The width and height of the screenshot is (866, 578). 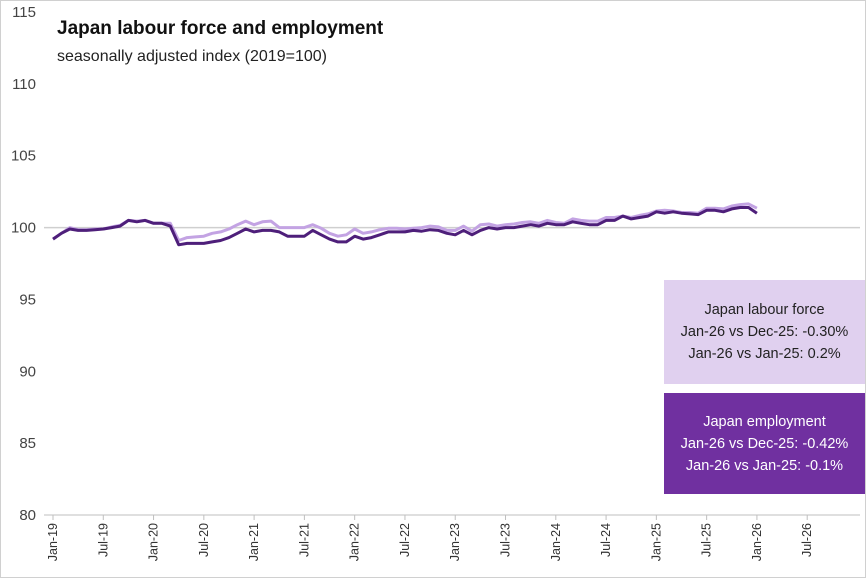 I want to click on x-tick-label: Jul-19, so click(x=103, y=540).